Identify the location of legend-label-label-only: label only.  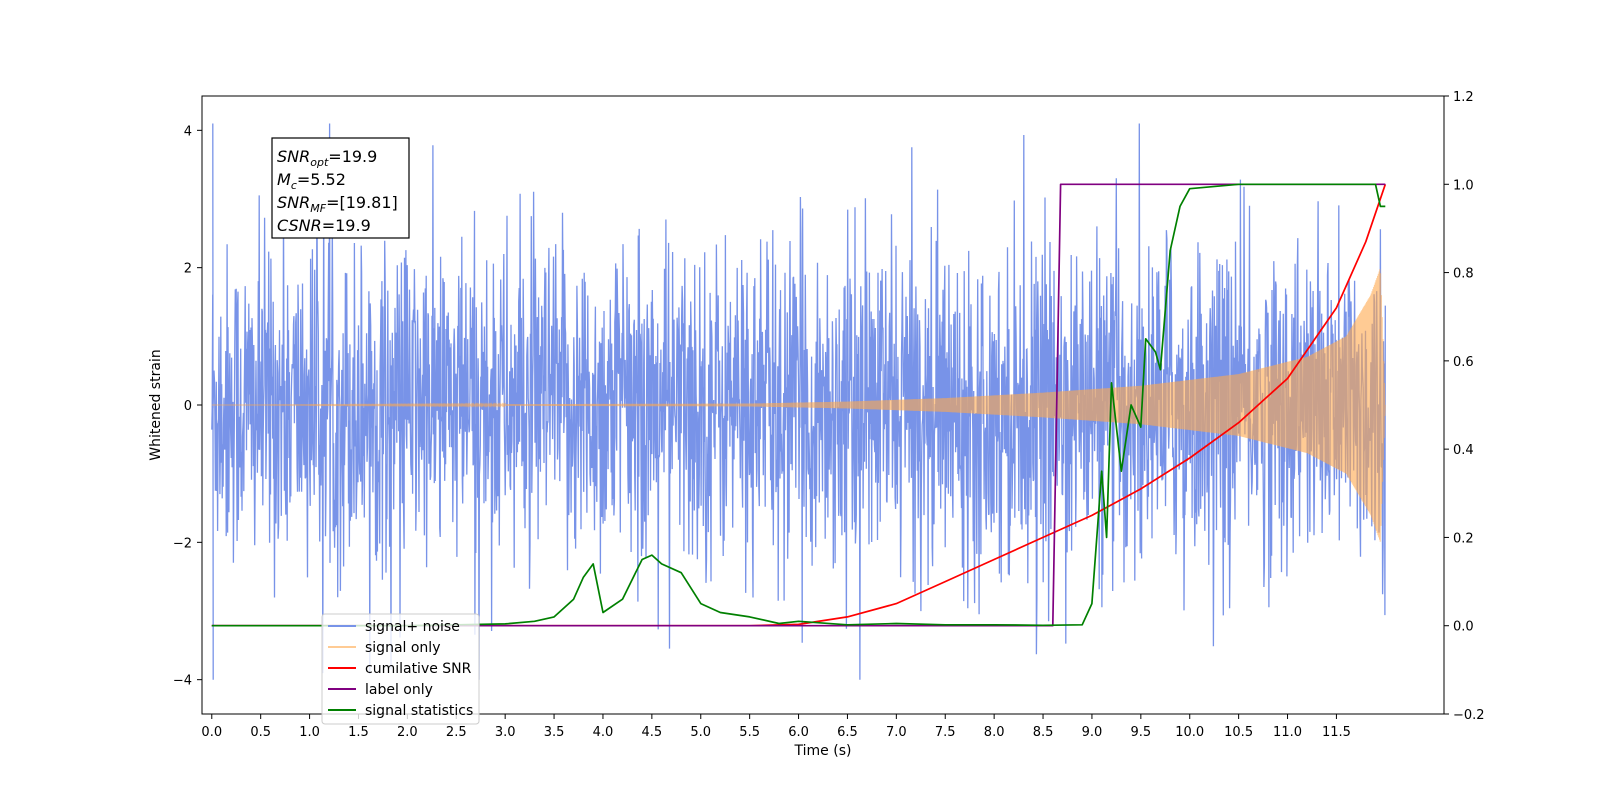
(399, 690).